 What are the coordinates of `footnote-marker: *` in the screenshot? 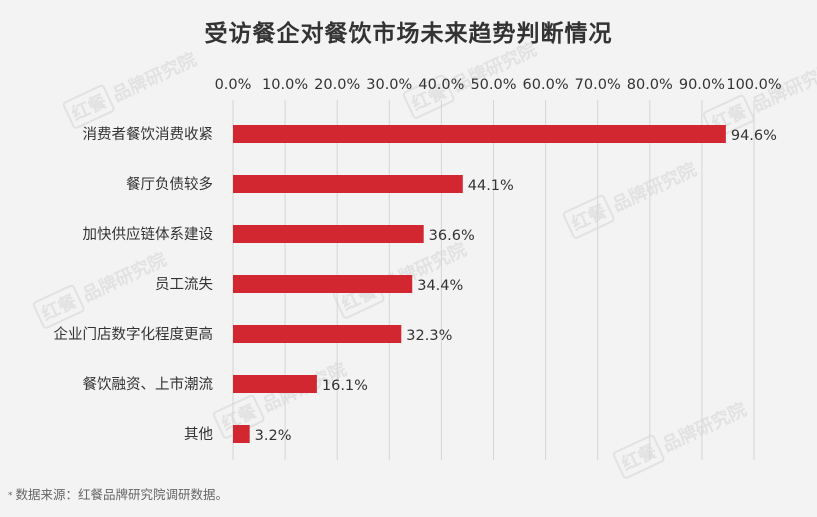 It's located at (10, 495).